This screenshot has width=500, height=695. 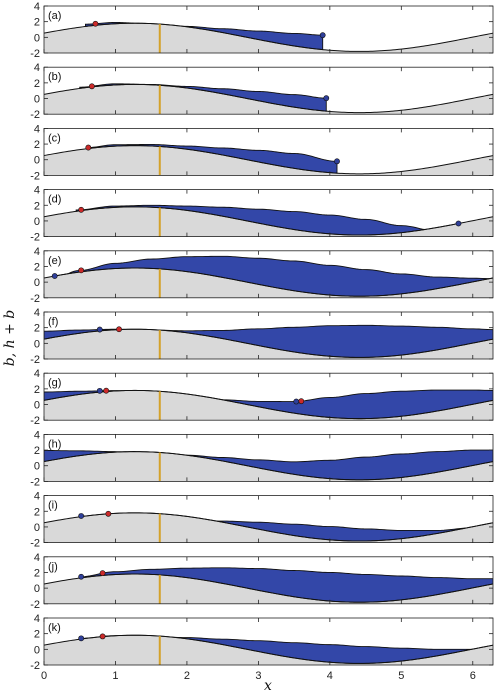 I want to click on x-tick-labels: 0 1 2 3 4 5 6, so click(x=258, y=676).